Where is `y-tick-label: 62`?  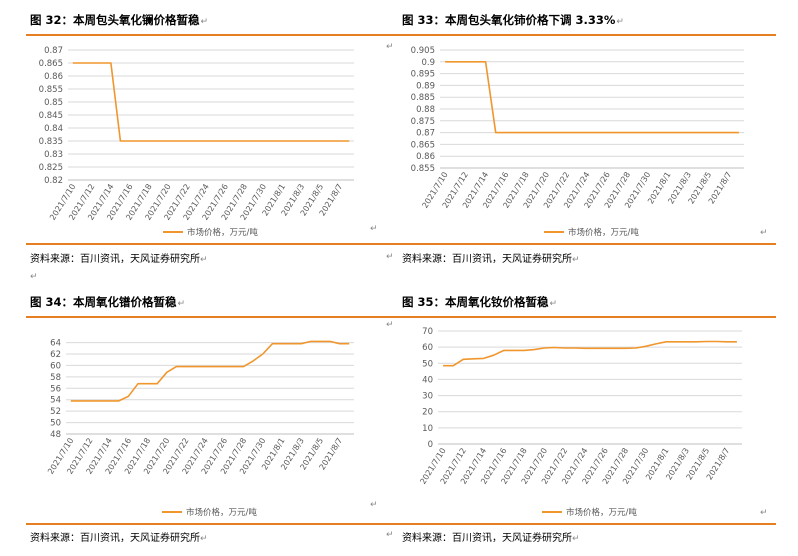
y-tick-label: 62 is located at coordinates (55, 355).